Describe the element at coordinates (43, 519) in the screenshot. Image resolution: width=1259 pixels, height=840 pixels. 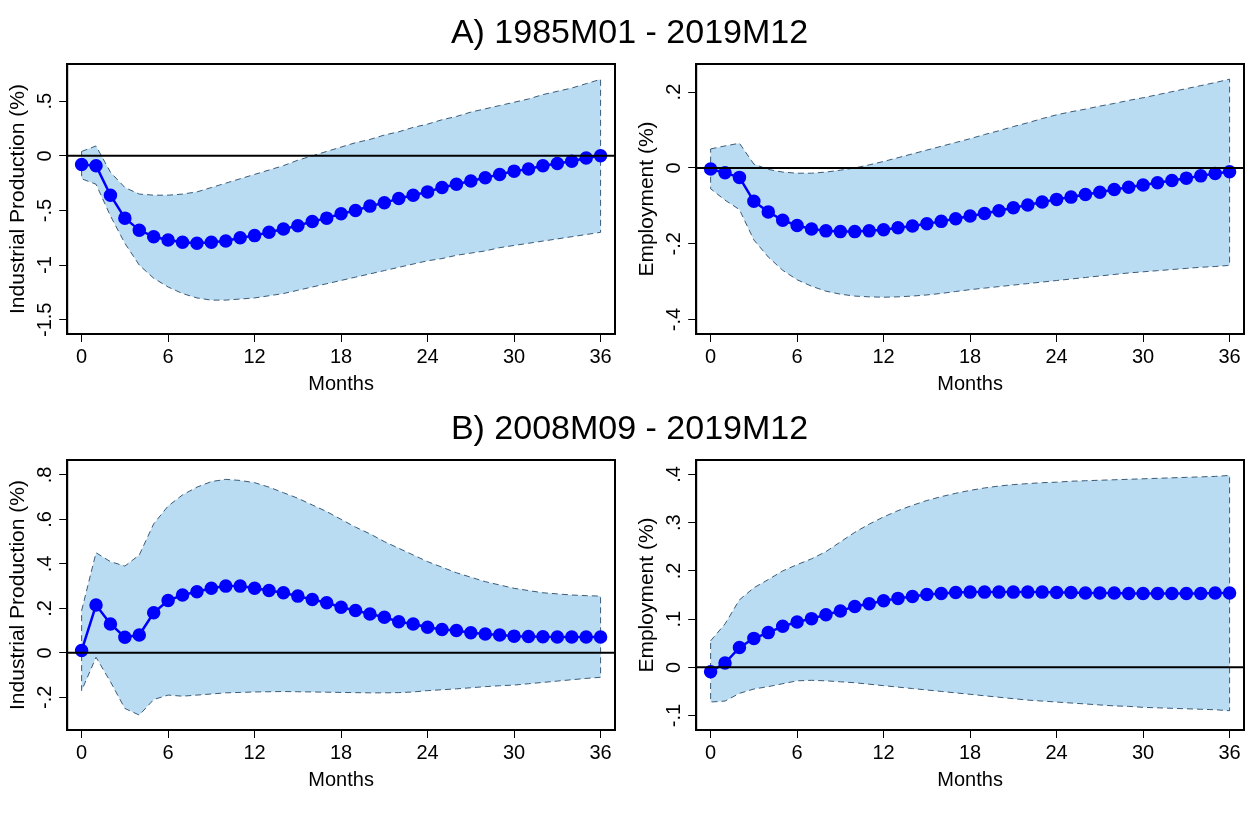
I see `y-tick-label: .6` at that location.